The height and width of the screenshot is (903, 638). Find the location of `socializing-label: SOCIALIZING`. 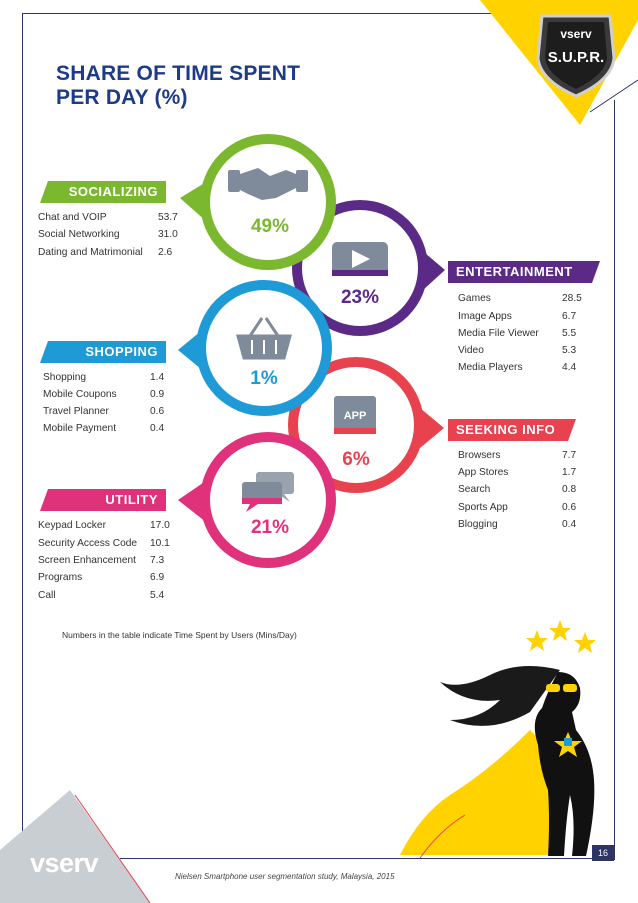

socializing-label: SOCIALIZING is located at coordinates (113, 191).